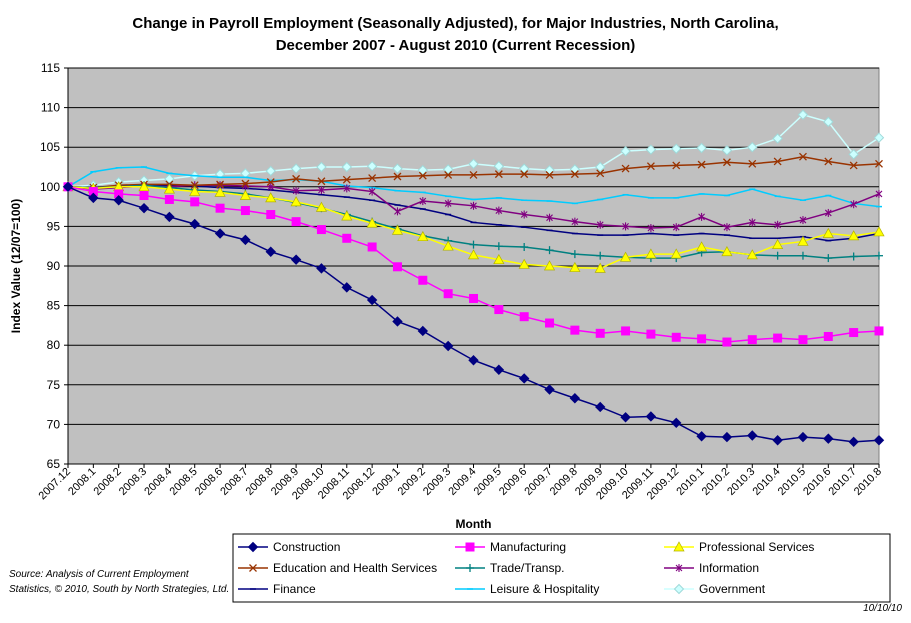 The image size is (911, 623). Describe the element at coordinates (68, 187) in the screenshot. I see `data-point-construction-2007.12` at that location.